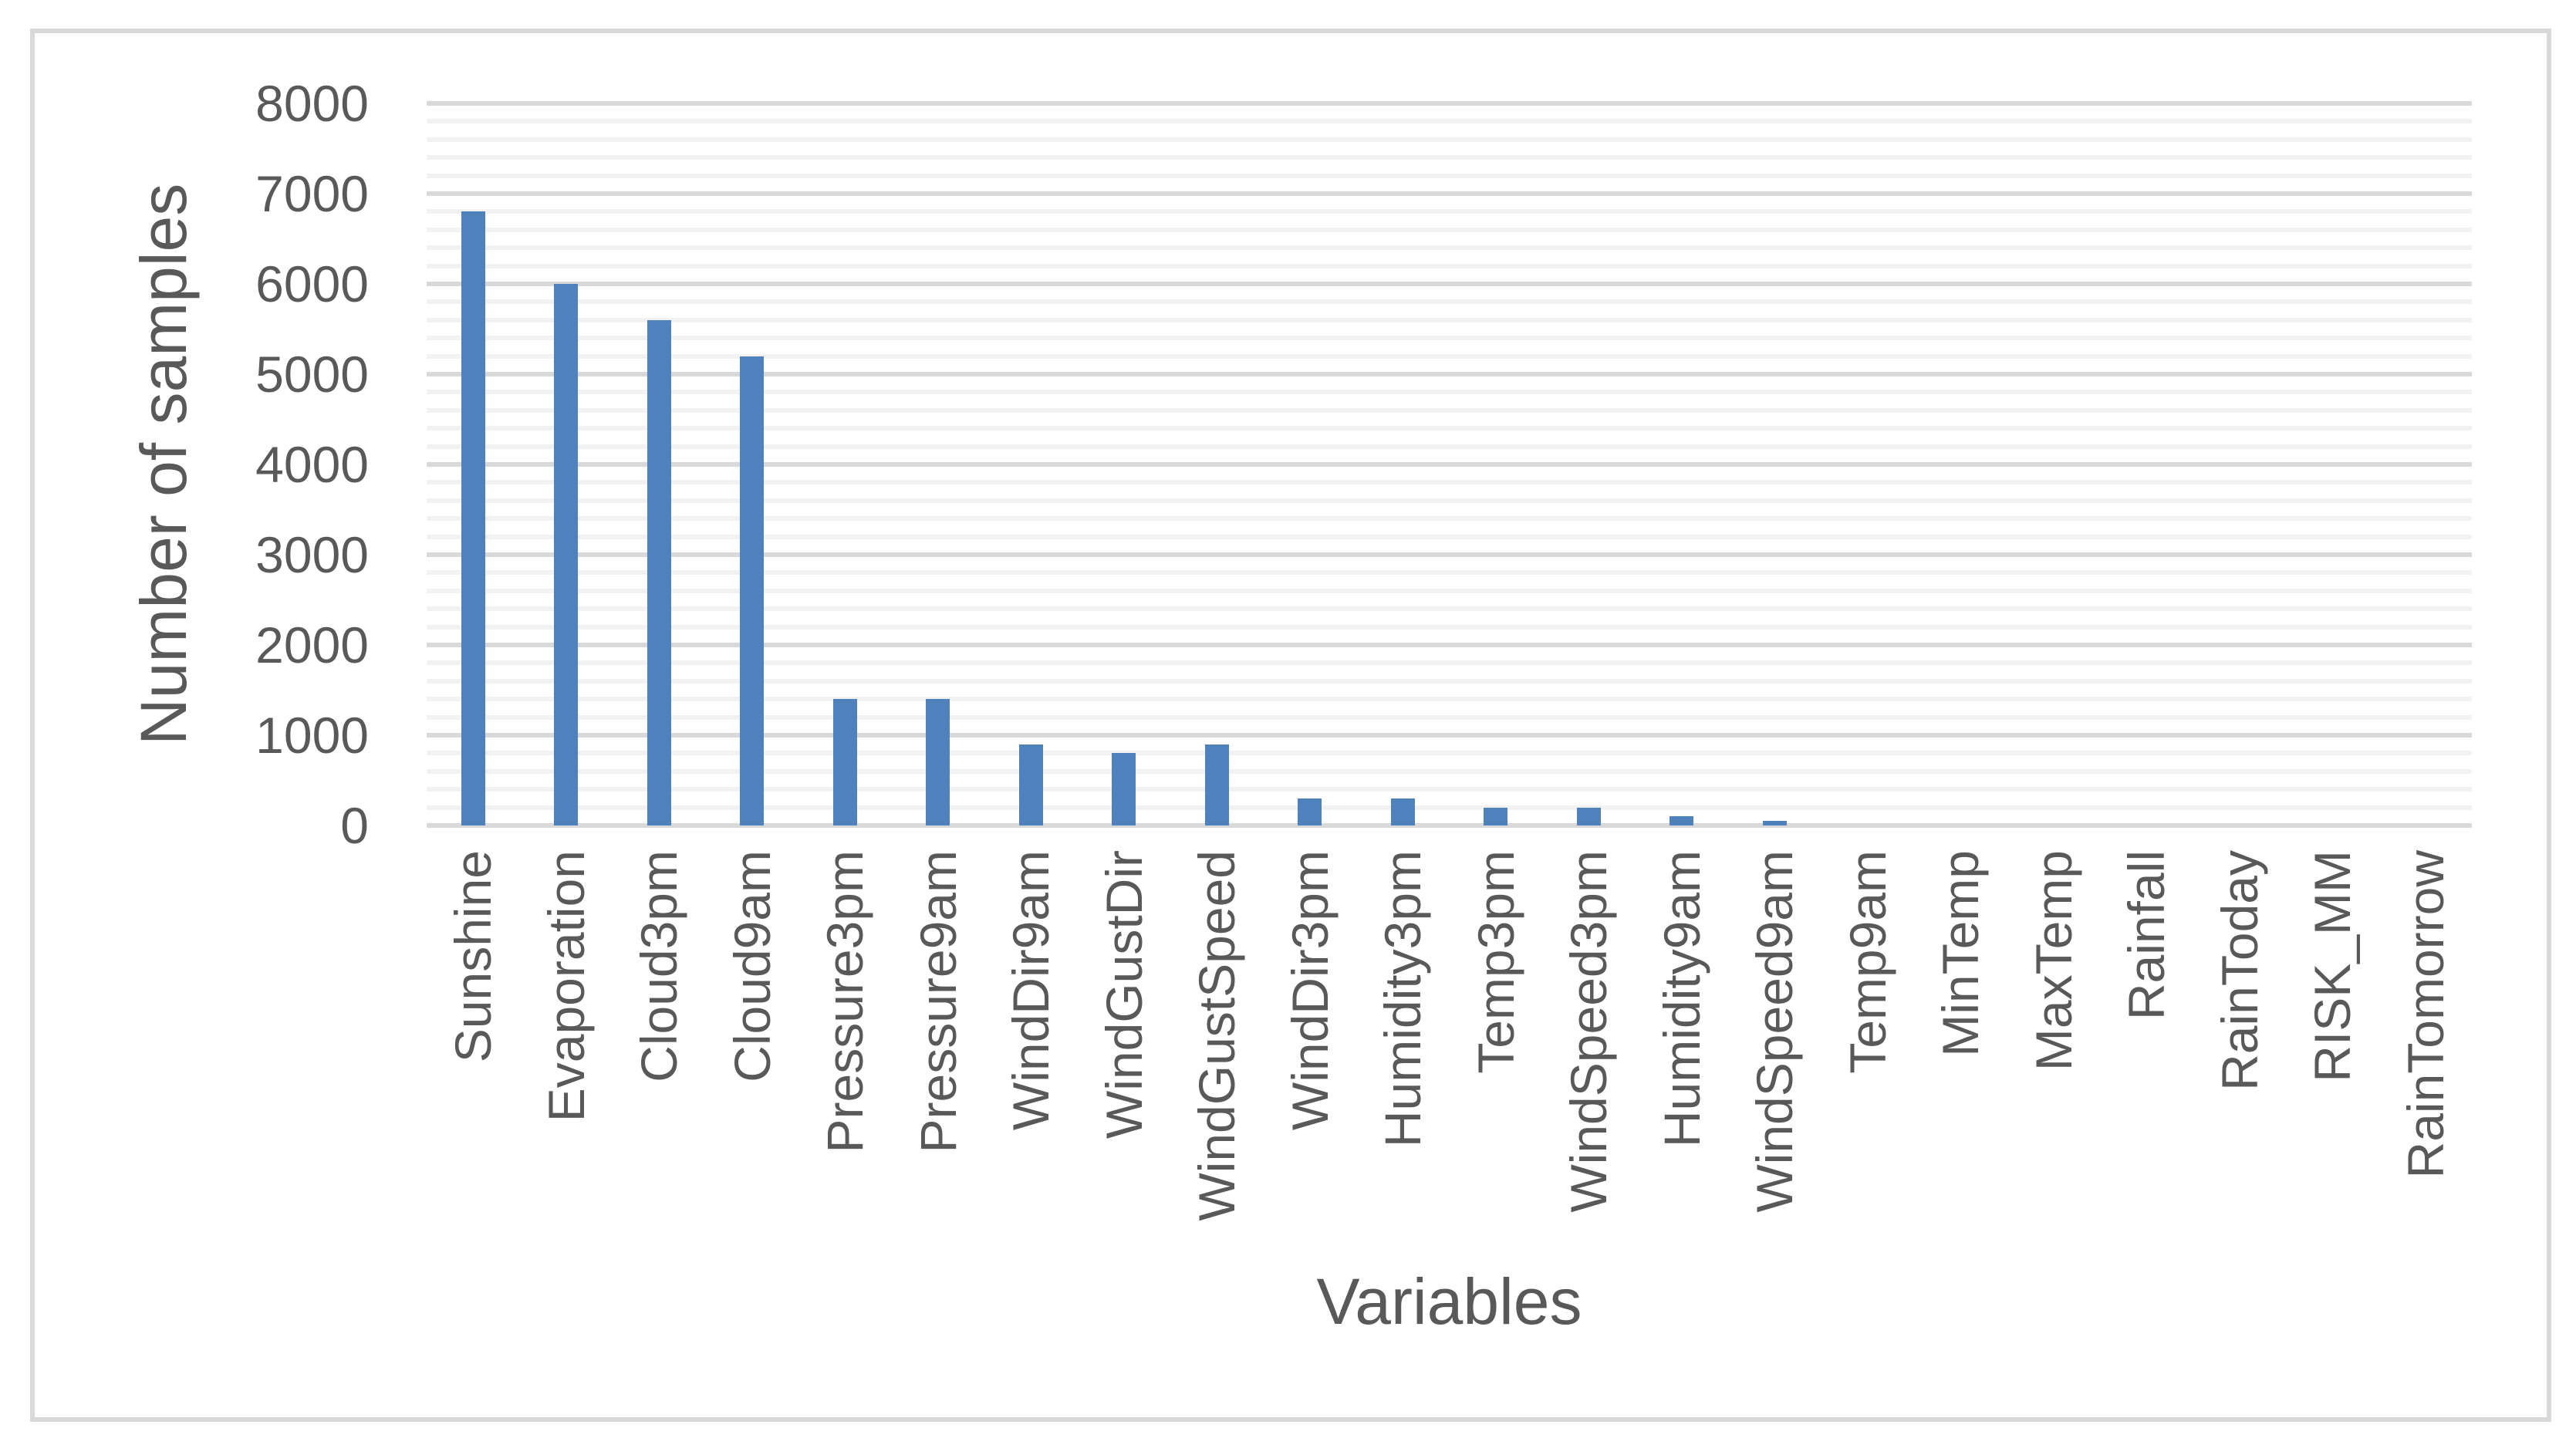 The width and height of the screenshot is (2576, 1455). What do you see at coordinates (2333, 966) in the screenshot?
I see `x-category-label: RISK_MM` at bounding box center [2333, 966].